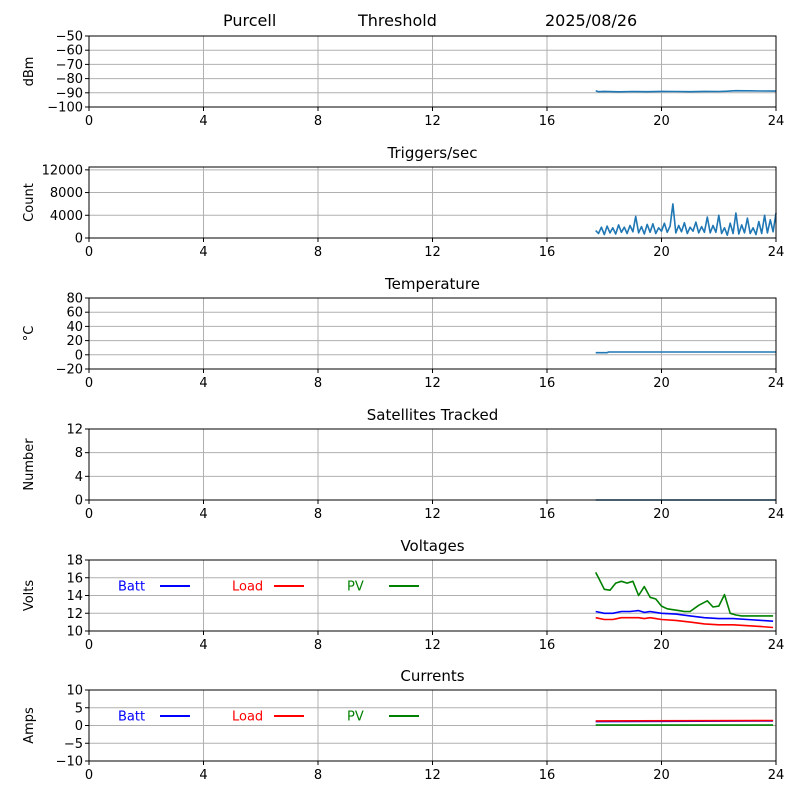  Describe the element at coordinates (318, 775) in the screenshot. I see `chart-6-xtick-label: 8` at that location.